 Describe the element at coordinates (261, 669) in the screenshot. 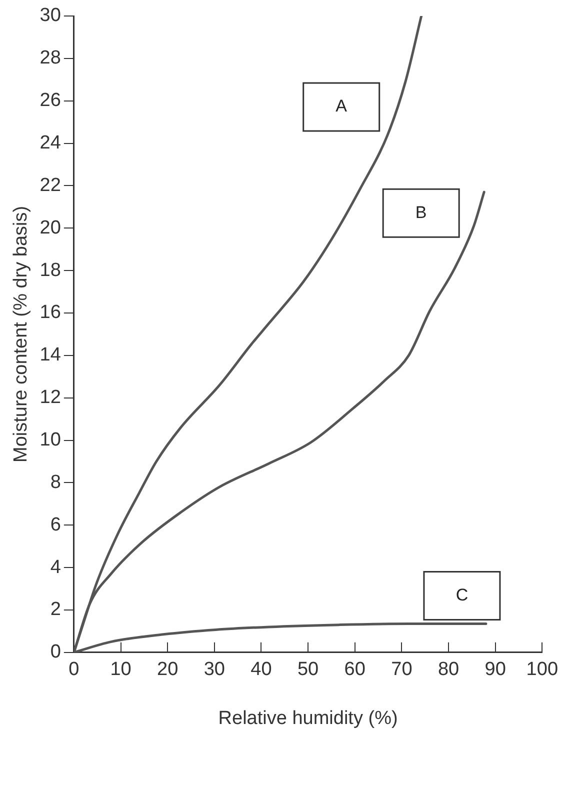

I see `x-tick-label: 40` at that location.